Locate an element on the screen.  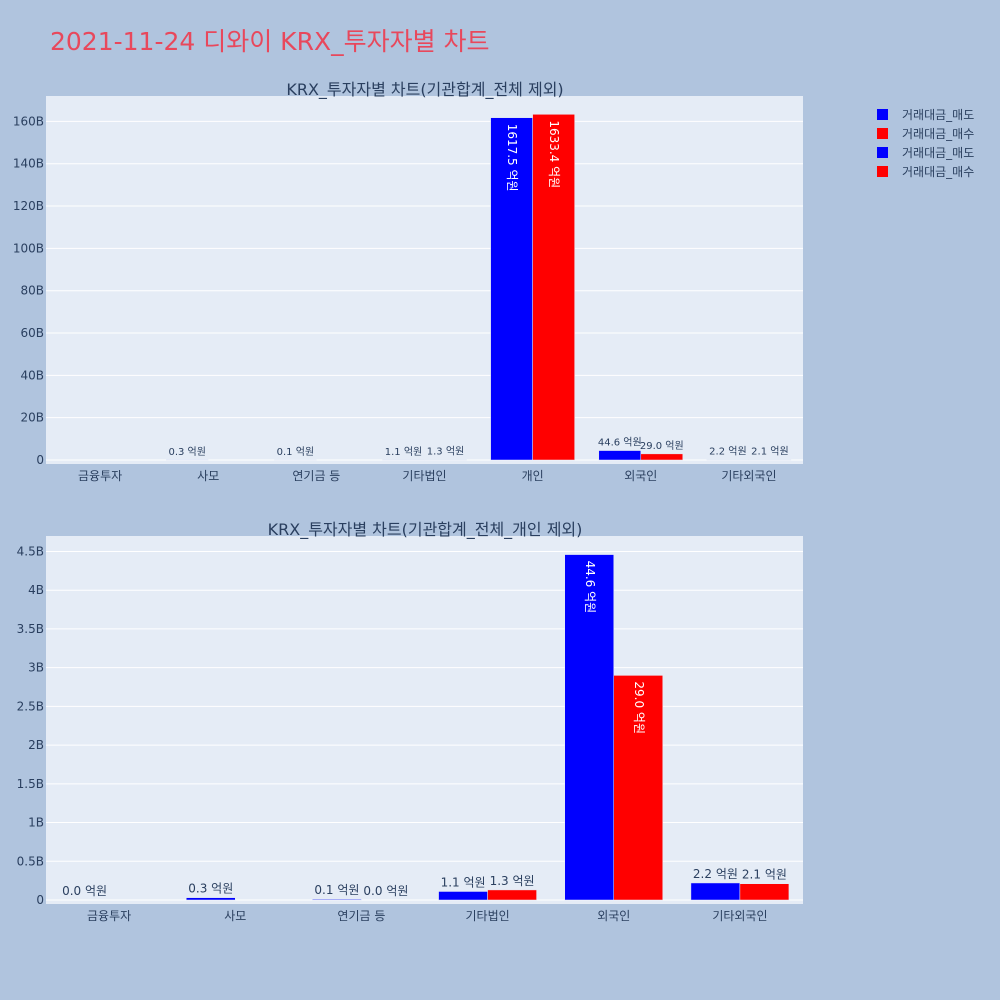
y-tick-label: 0.5B is located at coordinates (30, 861).